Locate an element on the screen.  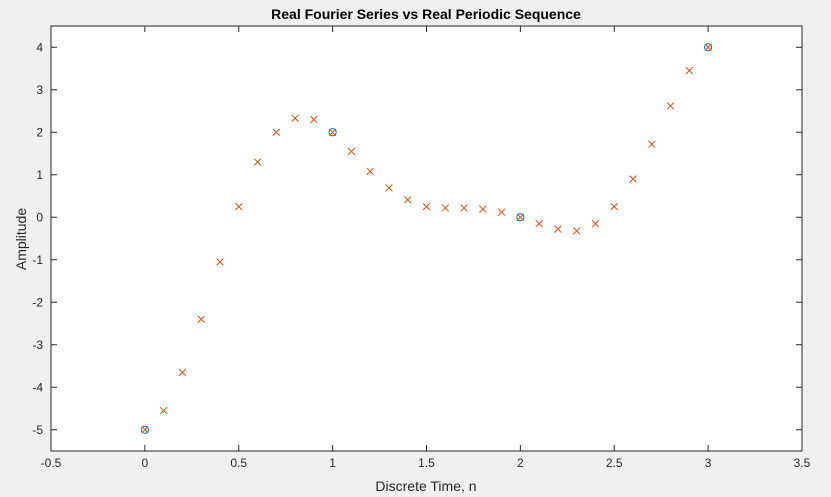
x-tick-label: 1 is located at coordinates (332, 463).